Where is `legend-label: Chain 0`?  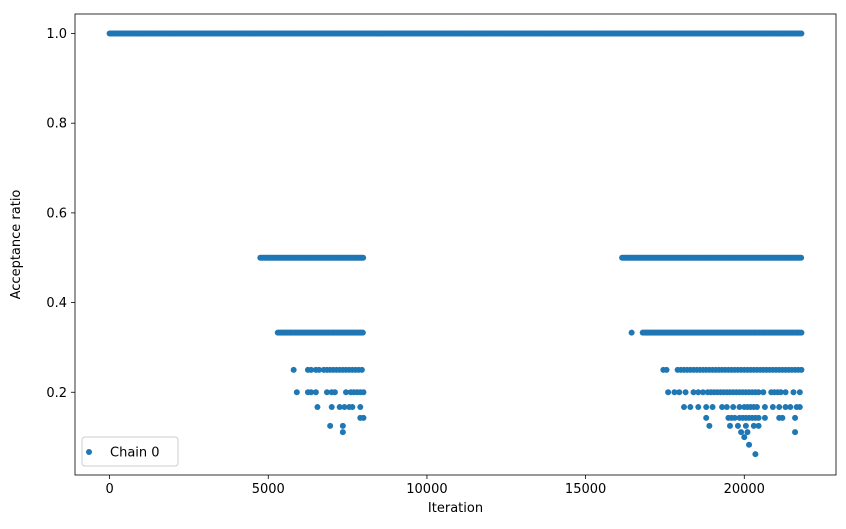
legend-label: Chain 0 is located at coordinates (135, 453).